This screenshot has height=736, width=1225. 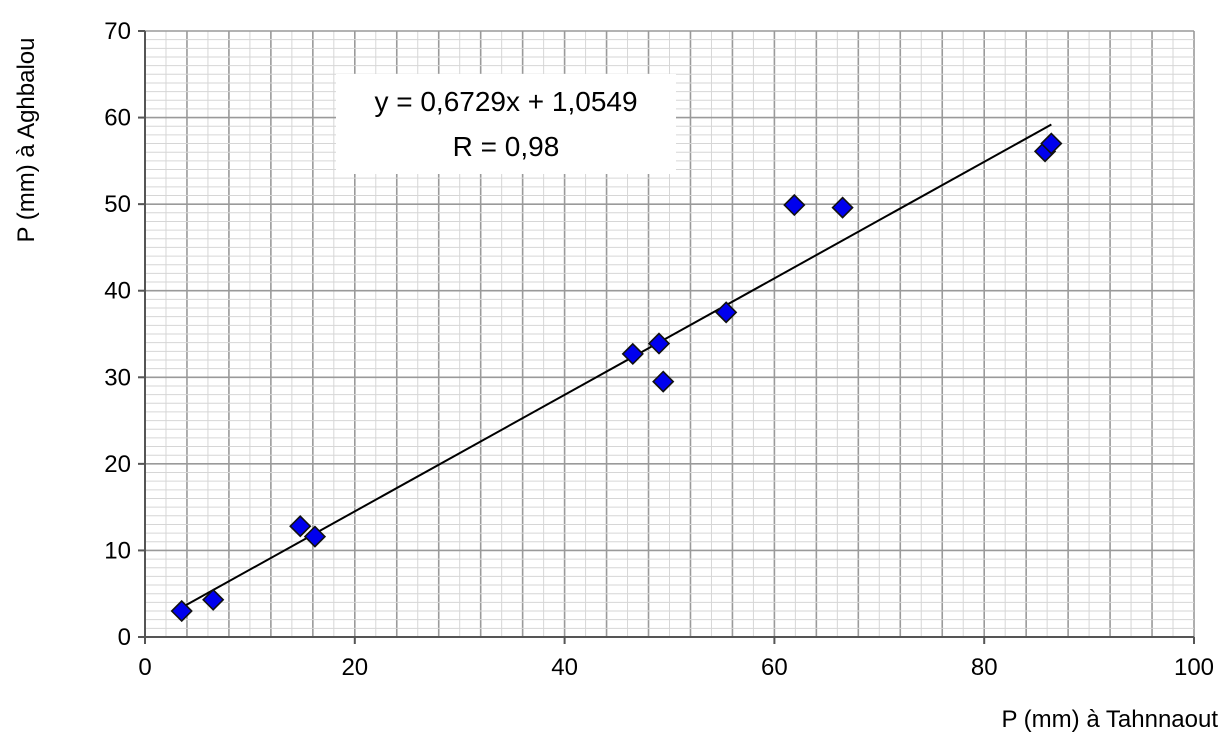 I want to click on x-tick-label: 80, so click(x=984, y=667).